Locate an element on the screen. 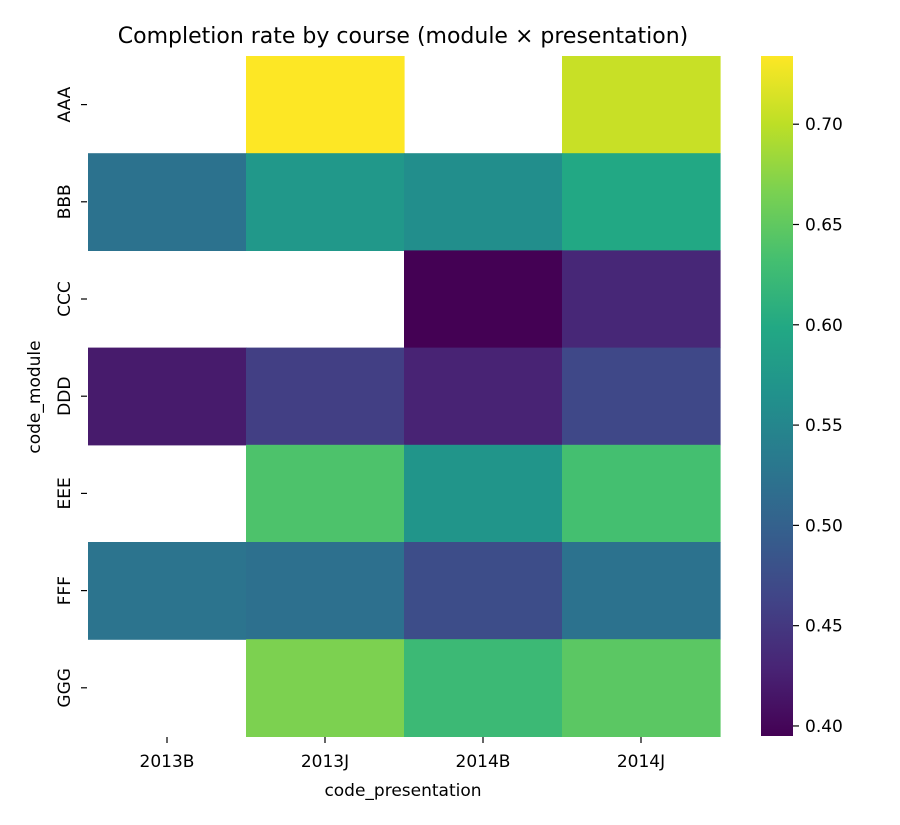  heatmap-cell-bbb-2014b is located at coordinates (483, 202).